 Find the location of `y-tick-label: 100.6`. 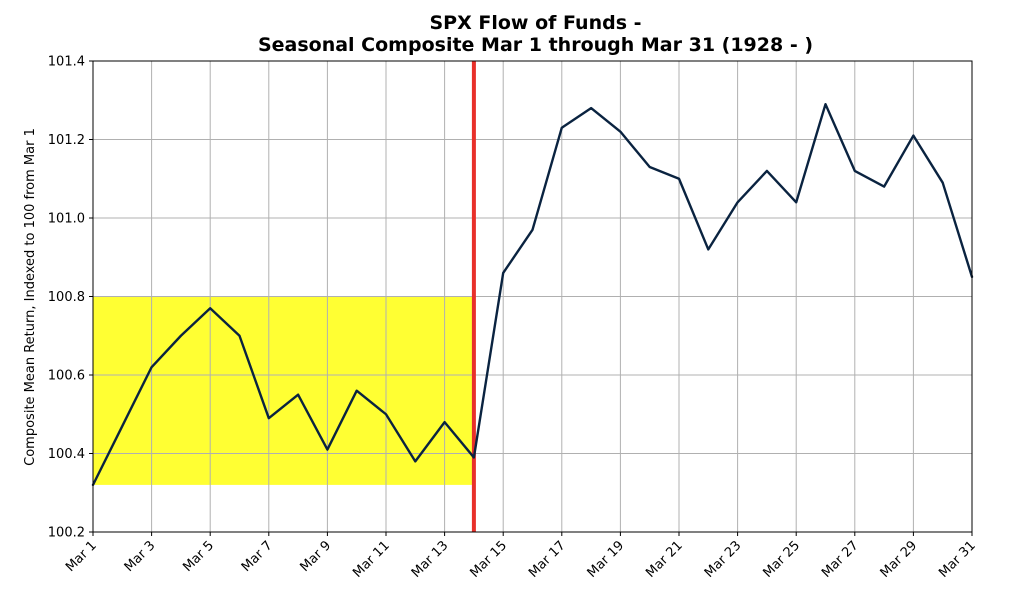

y-tick-label: 100.6 is located at coordinates (66, 376).